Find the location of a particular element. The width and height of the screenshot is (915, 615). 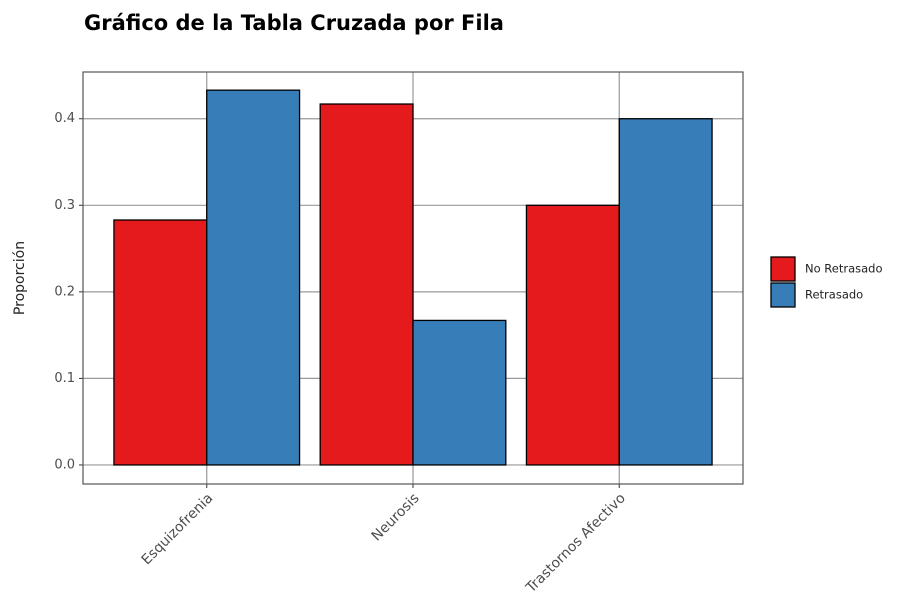

legend-label: No Retrasado is located at coordinates (844, 269).